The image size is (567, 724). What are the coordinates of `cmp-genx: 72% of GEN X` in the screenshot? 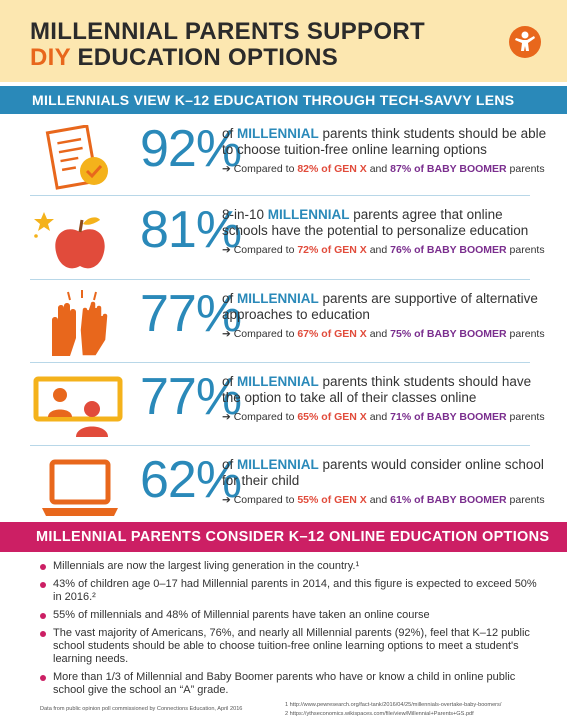 It's located at (332, 250).